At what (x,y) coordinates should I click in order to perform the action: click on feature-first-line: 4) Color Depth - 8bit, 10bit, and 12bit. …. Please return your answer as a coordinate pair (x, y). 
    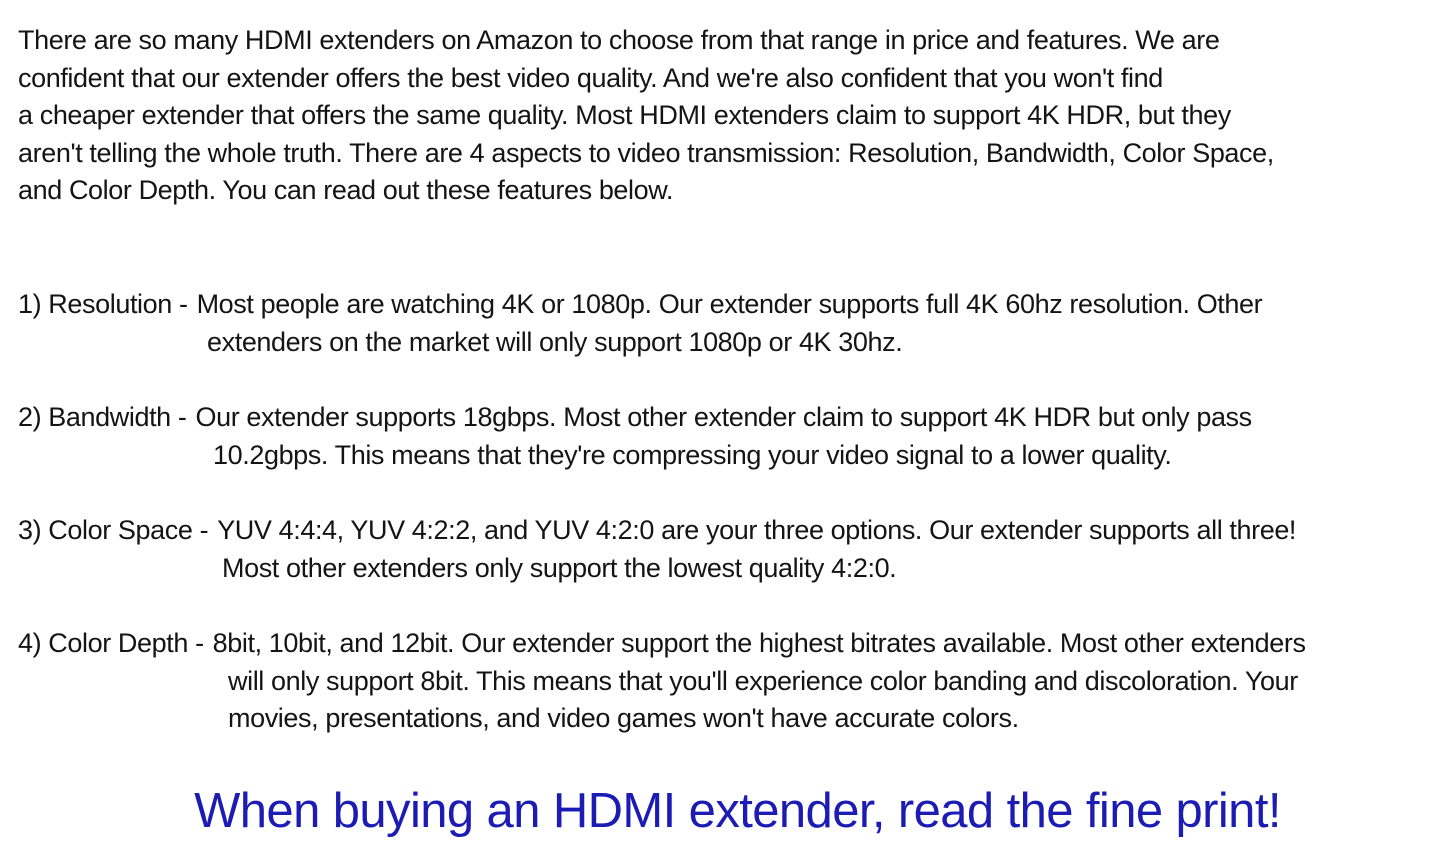
    Looking at the image, I should click on (728, 644).